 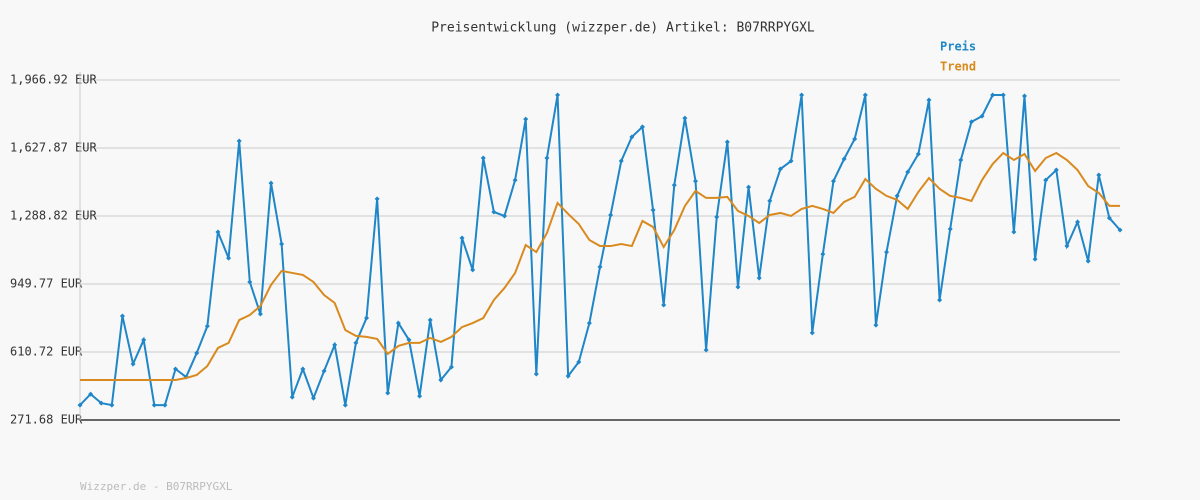 What do you see at coordinates (156, 486) in the screenshot?
I see `footer: Wizzper.de - B07RRPYGXL` at bounding box center [156, 486].